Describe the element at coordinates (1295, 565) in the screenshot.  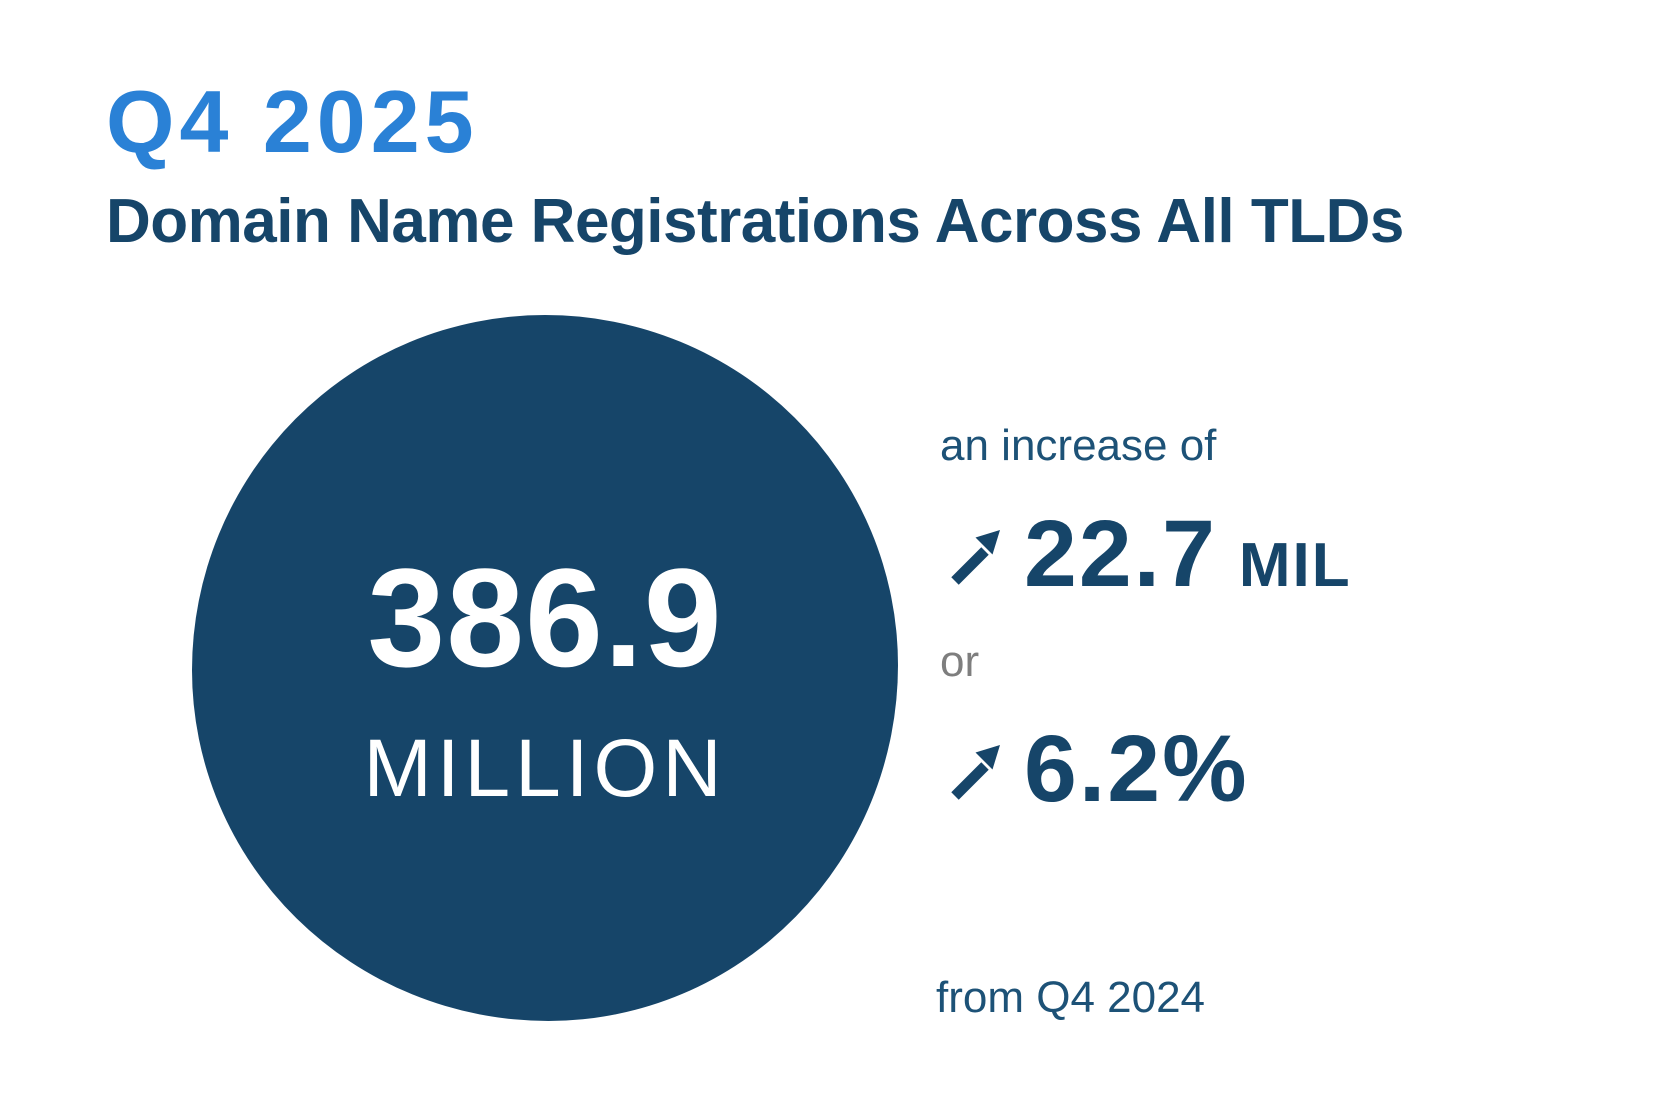
I see `increase-absolute-unit: MIL` at that location.